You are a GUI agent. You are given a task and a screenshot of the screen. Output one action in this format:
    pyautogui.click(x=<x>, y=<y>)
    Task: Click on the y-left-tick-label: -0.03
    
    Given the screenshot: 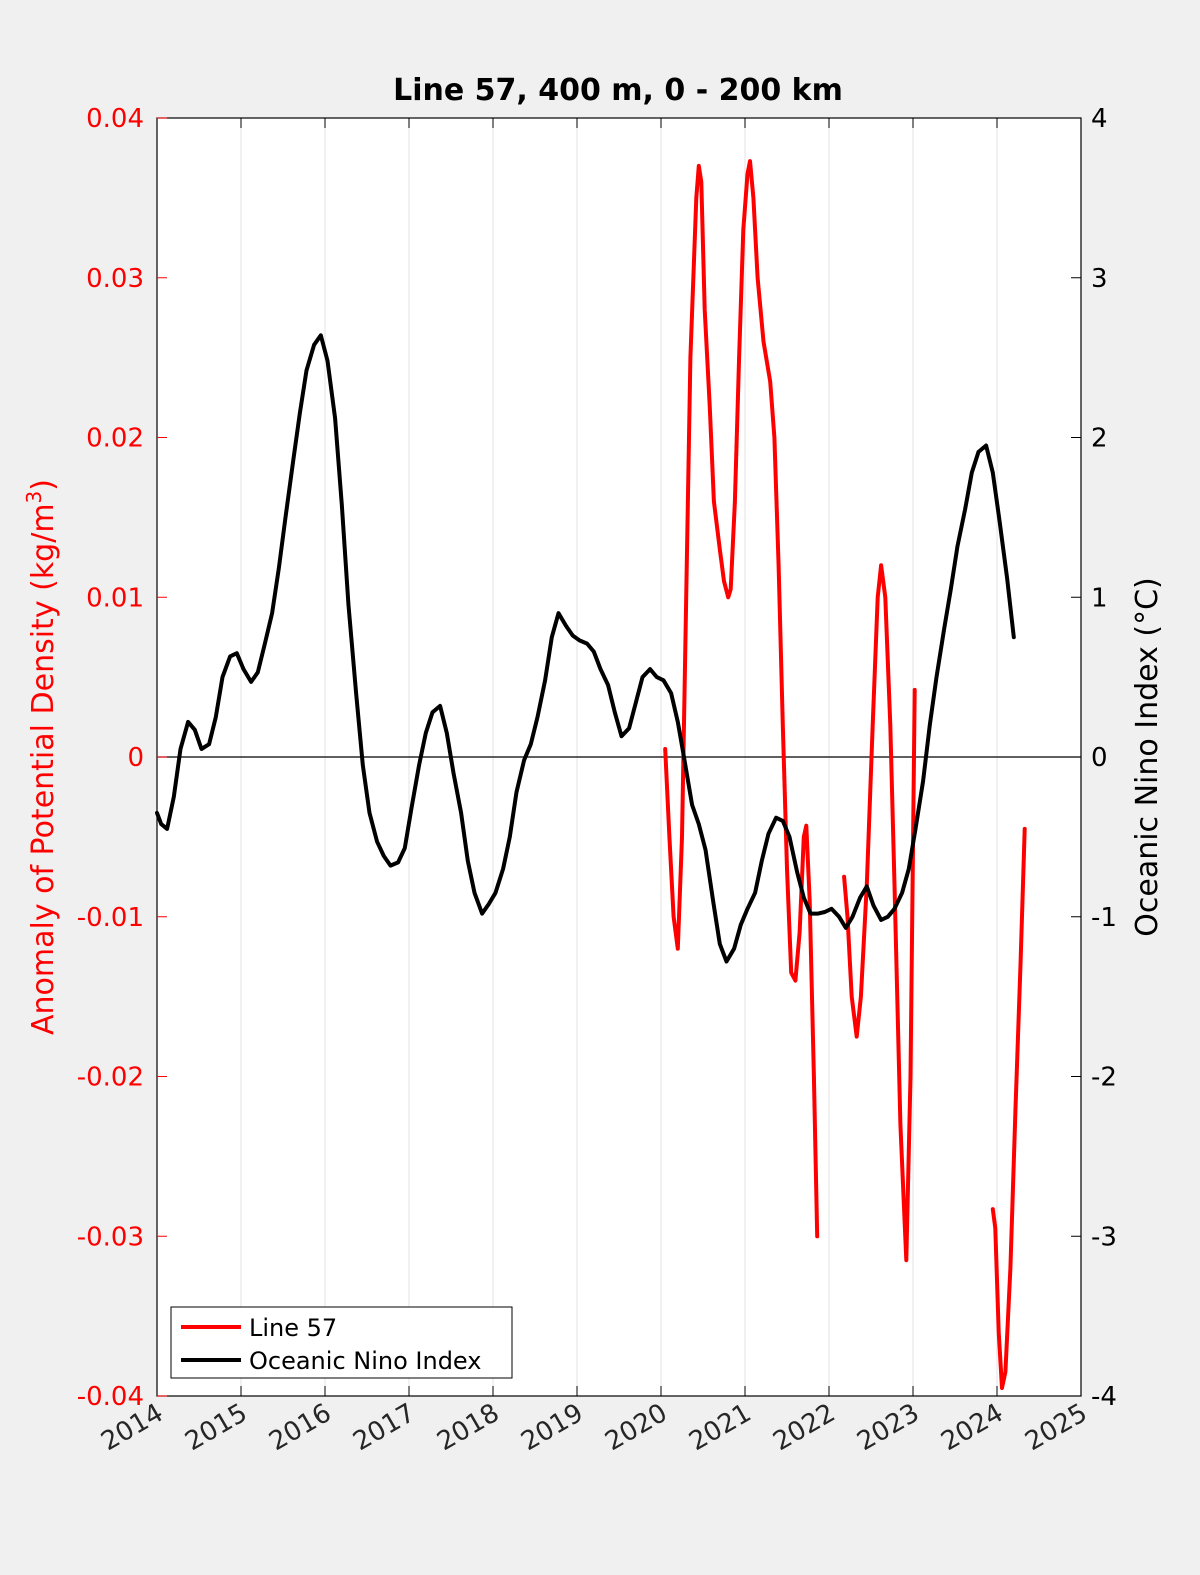 What is the action you would take?
    pyautogui.click(x=110, y=1237)
    